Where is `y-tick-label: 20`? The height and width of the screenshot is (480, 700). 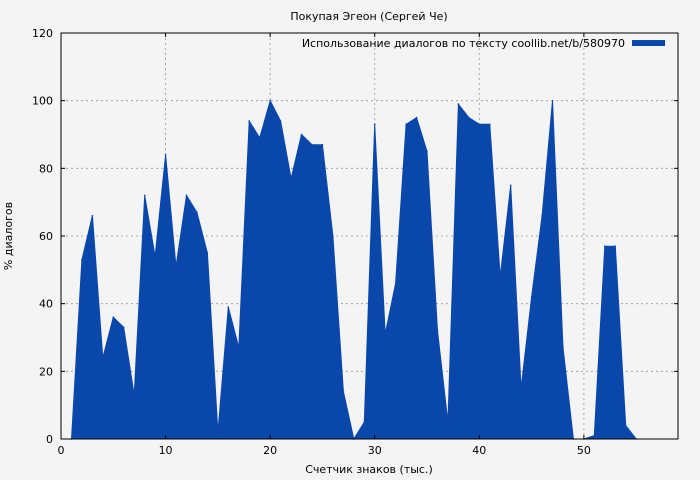
y-tick-label: 20 is located at coordinates (46, 371).